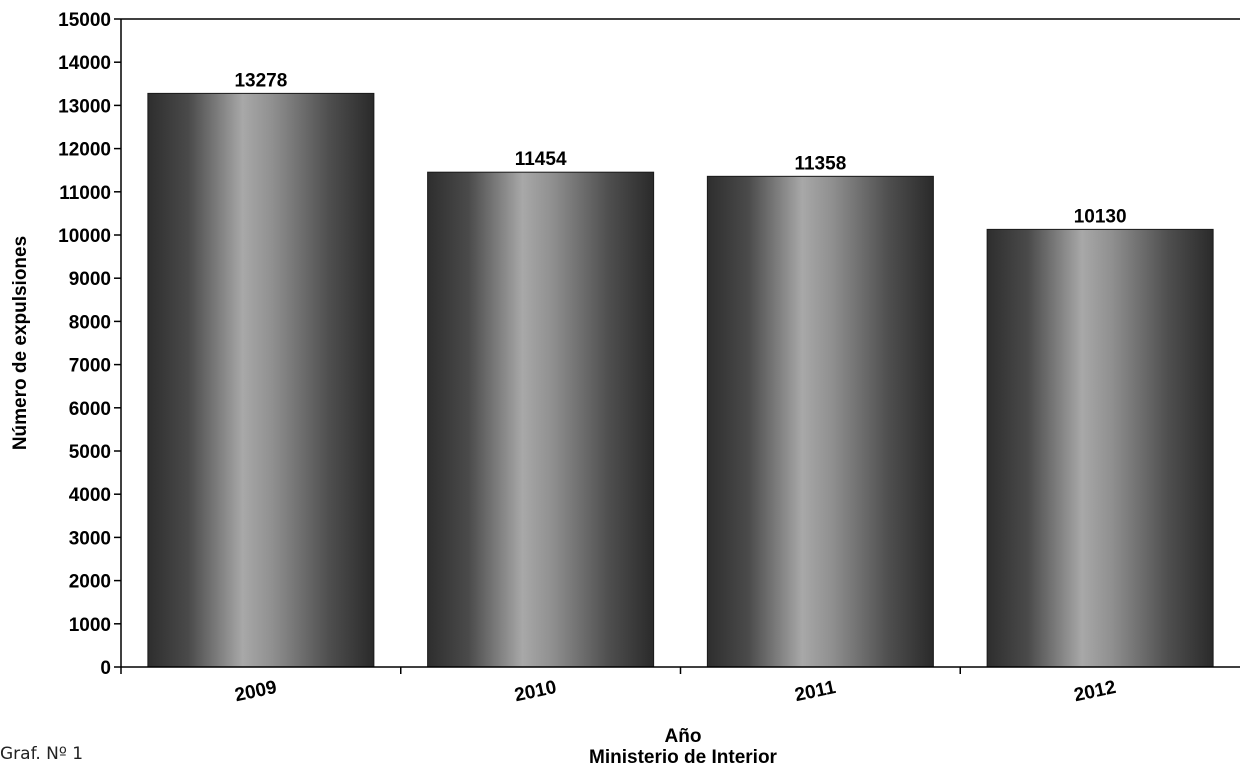 The width and height of the screenshot is (1240, 767). I want to click on y-tick-label: 13000, so click(84, 106).